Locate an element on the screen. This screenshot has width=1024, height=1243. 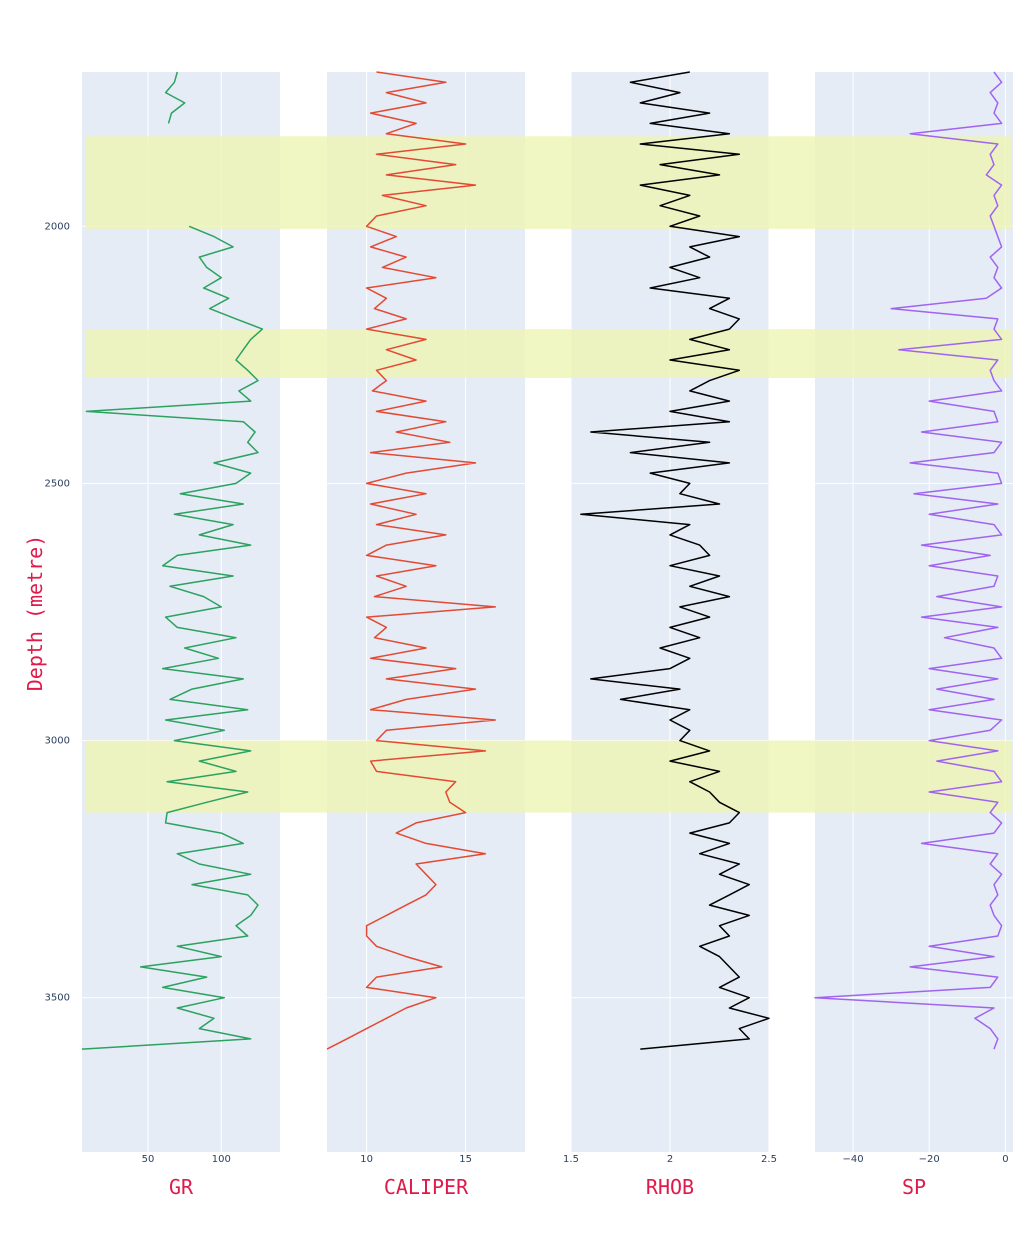
track-title-sp: SP is located at coordinates (914, 1187).